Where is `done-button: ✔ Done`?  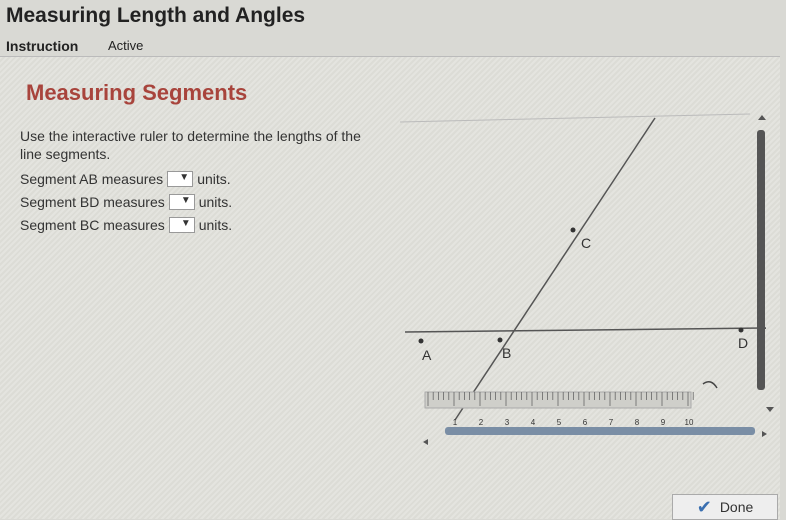
done-button: ✔ Done is located at coordinates (725, 507).